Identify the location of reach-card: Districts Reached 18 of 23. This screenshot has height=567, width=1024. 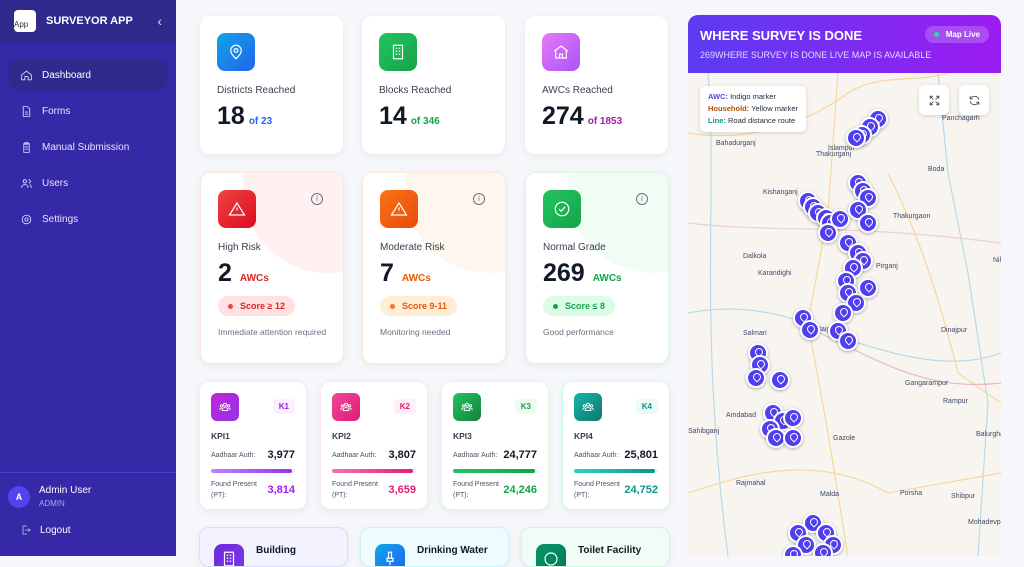
(271, 85).